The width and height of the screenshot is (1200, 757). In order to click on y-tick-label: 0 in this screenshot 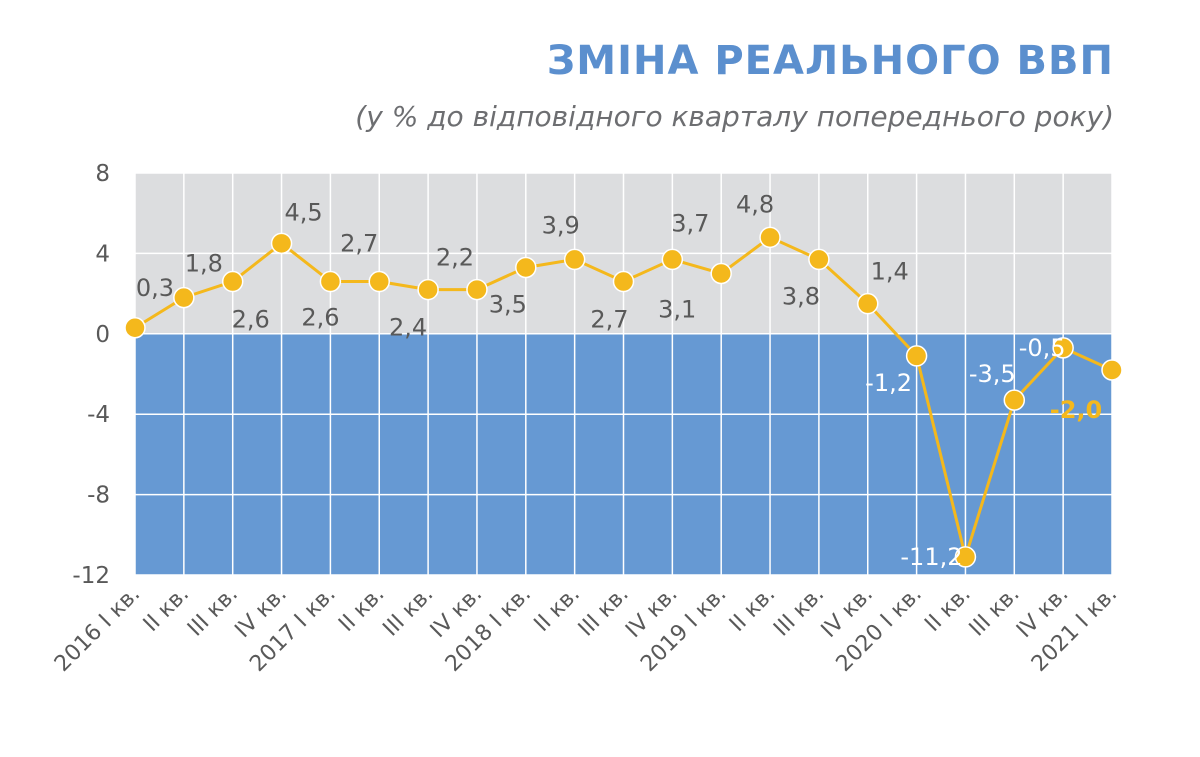, I will do `click(102, 335)`.